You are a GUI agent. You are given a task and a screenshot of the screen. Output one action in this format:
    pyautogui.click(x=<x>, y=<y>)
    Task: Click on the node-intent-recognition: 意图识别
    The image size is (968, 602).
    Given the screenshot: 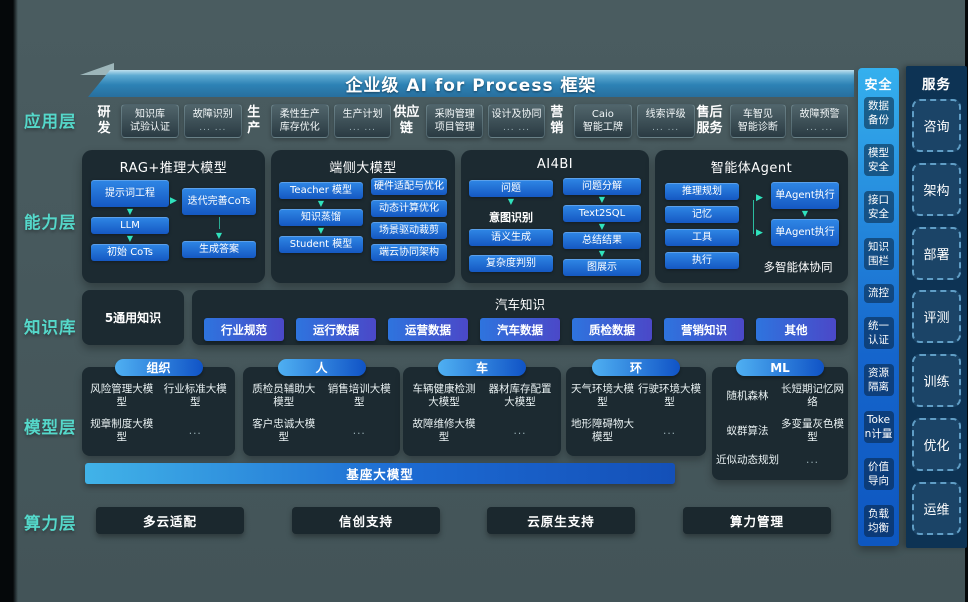 What is the action you would take?
    pyautogui.click(x=511, y=217)
    